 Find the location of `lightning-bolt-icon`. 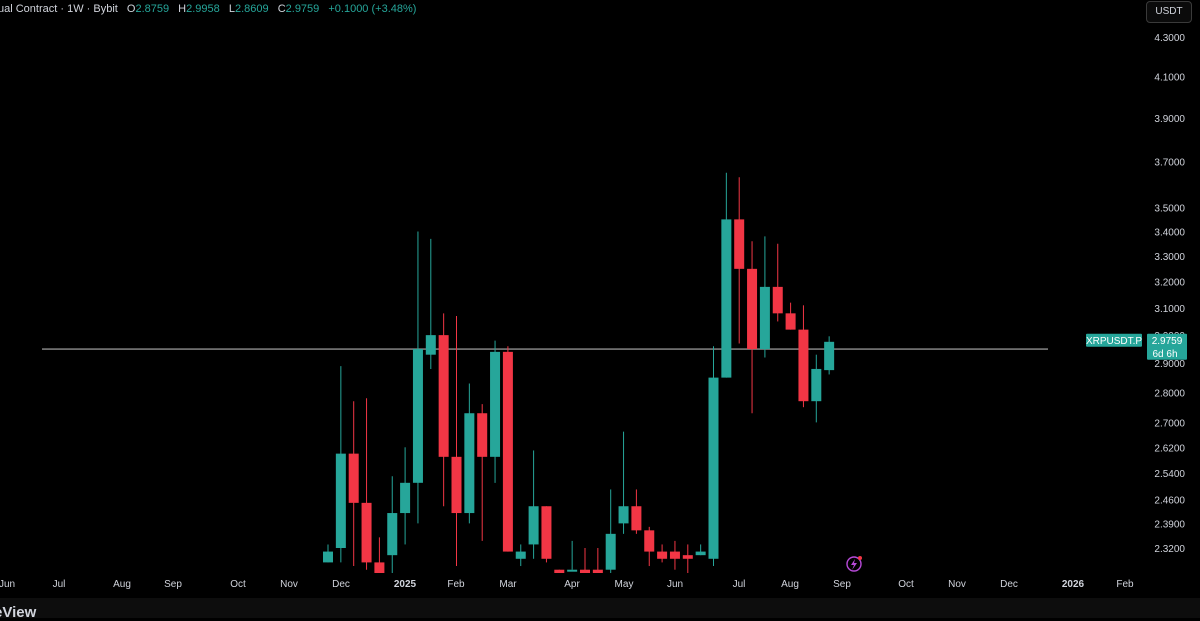

lightning-bolt-icon is located at coordinates (854, 564).